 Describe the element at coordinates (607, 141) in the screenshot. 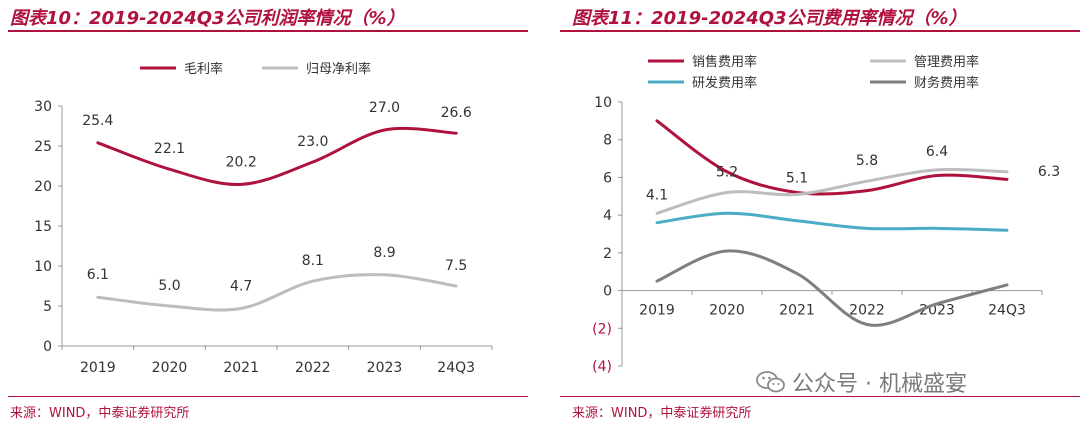

I see `y-tick-label: 8` at that location.